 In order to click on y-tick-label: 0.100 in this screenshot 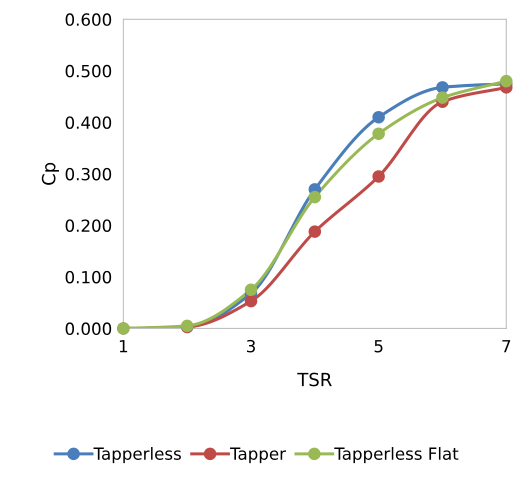, I will do `click(89, 277)`.